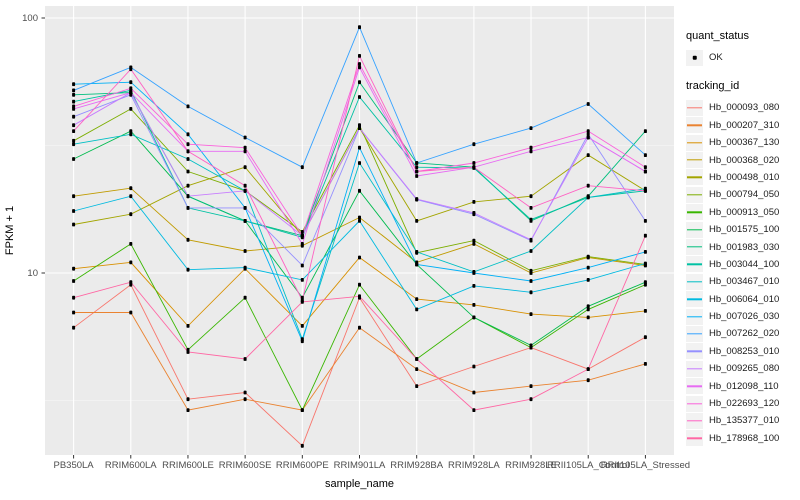 The height and width of the screenshot is (500, 800). I want to click on legend-item-Hb_009265_080: Hb_009265_080, so click(742, 368).